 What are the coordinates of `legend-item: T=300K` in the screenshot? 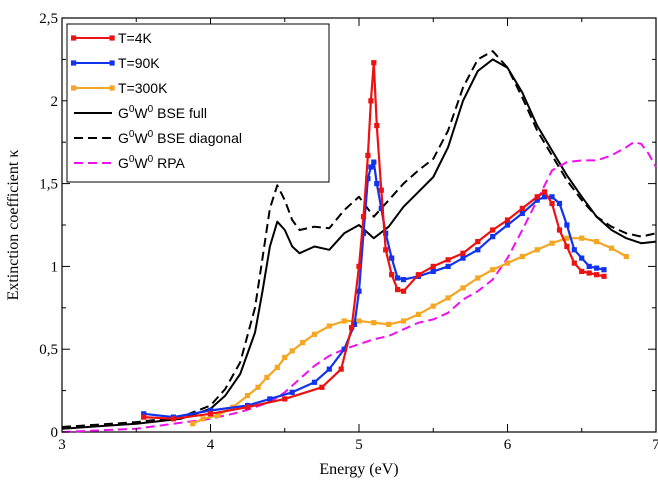 It's located at (119, 88).